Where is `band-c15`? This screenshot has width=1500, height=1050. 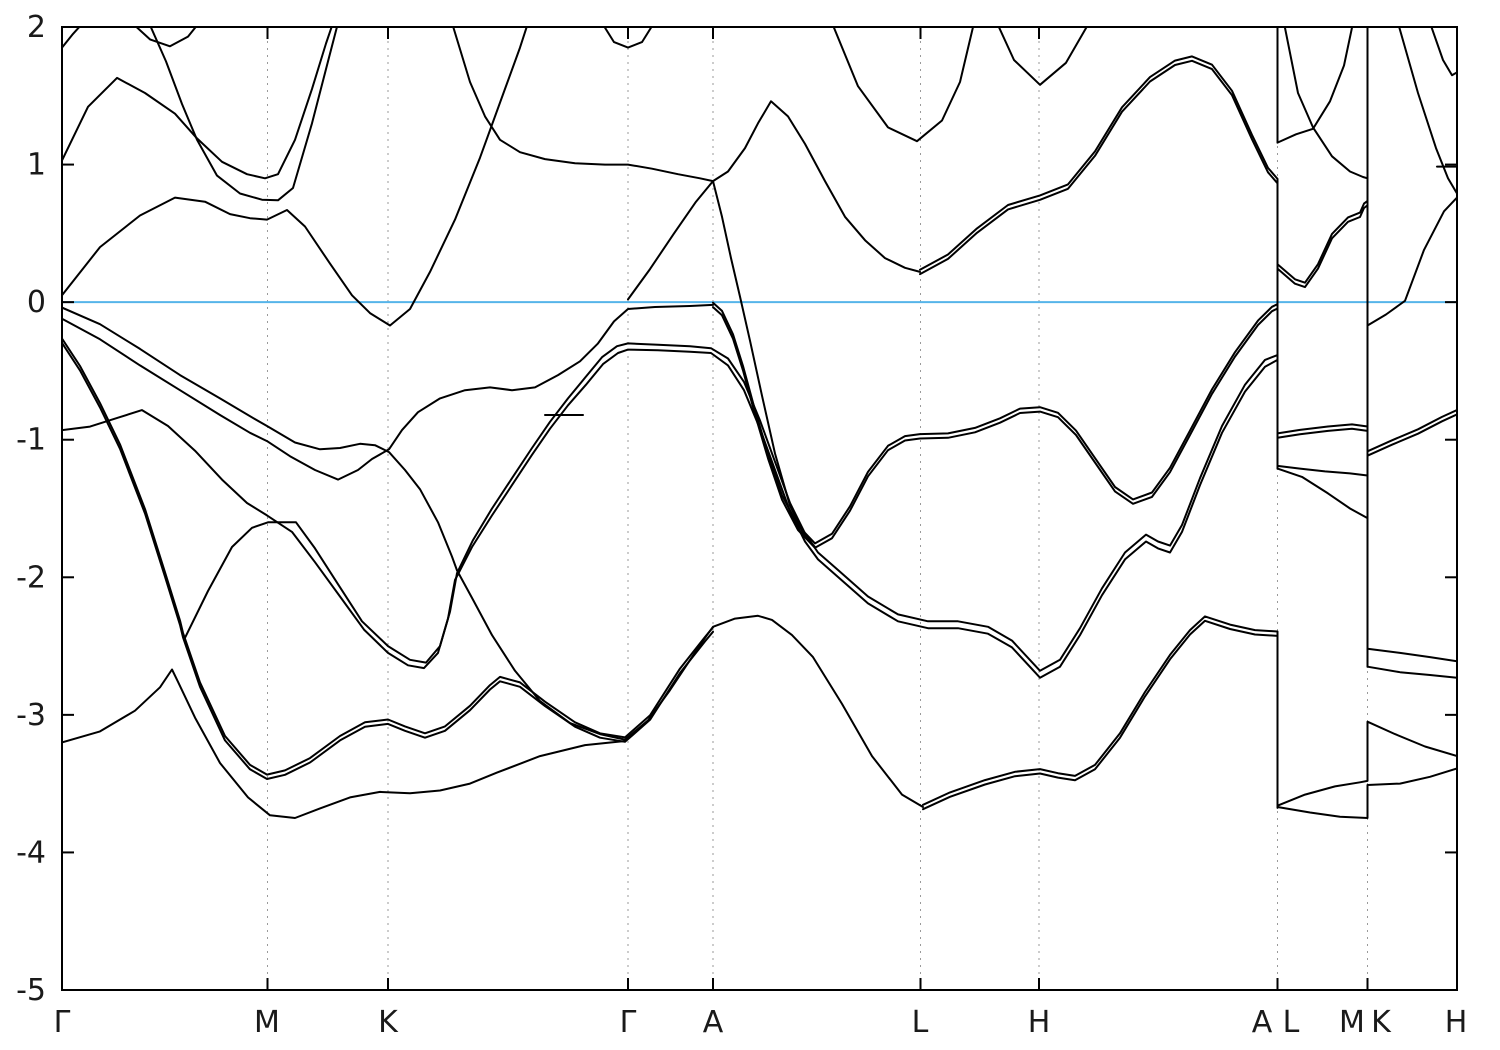
band-c15 is located at coordinates (1443, 52).